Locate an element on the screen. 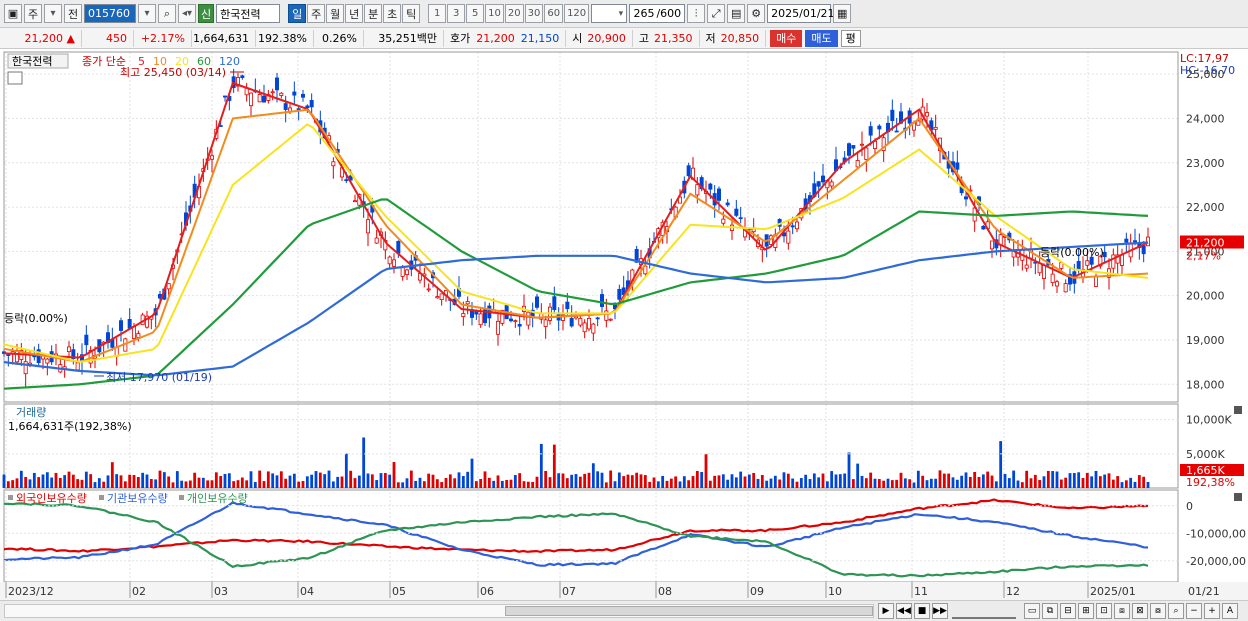  fast-forward-icon: ▶▶ is located at coordinates (940, 611).